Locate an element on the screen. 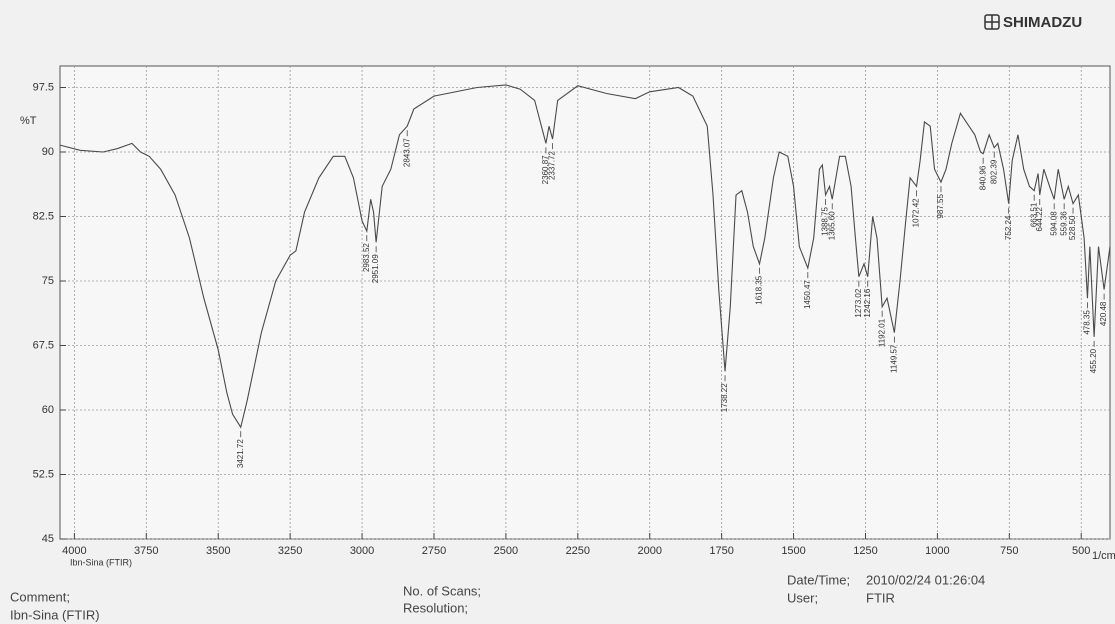 The width and height of the screenshot is (1115, 624). y-tick-label: 52.5 is located at coordinates (43, 474).